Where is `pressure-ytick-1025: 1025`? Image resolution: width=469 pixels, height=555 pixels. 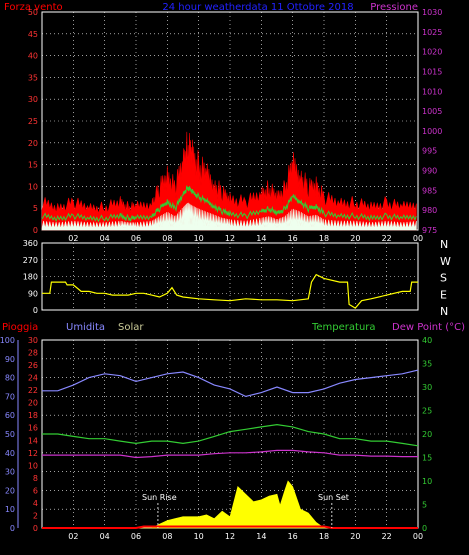 pressure-ytick-1025: 1025 is located at coordinates (432, 32).